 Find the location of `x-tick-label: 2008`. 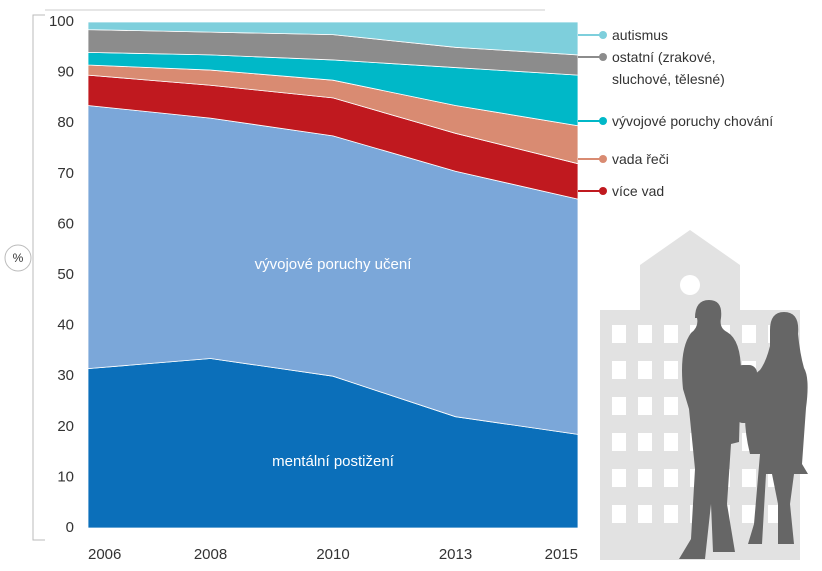

x-tick-label: 2008 is located at coordinates (210, 554).